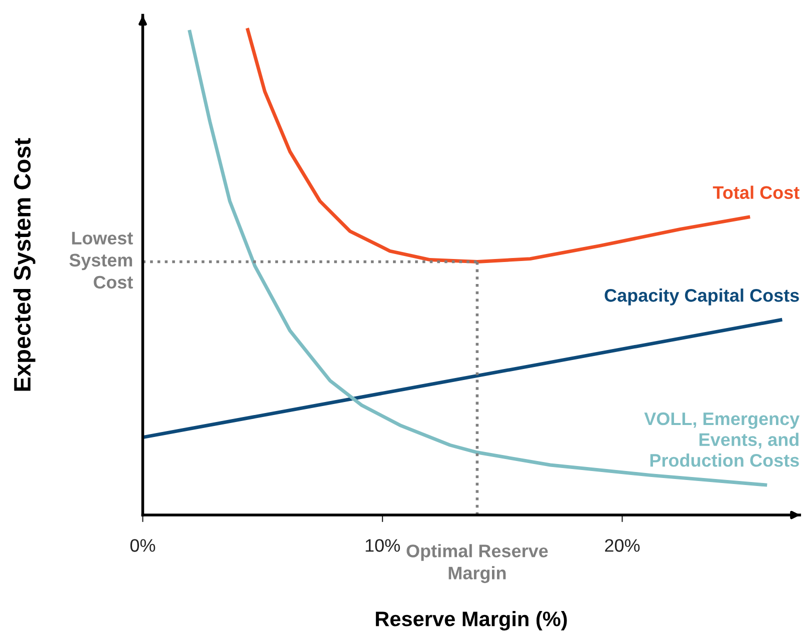 The image size is (811, 635). What do you see at coordinates (701, 297) in the screenshot?
I see `series-label: Capacity Capital Costs` at bounding box center [701, 297].